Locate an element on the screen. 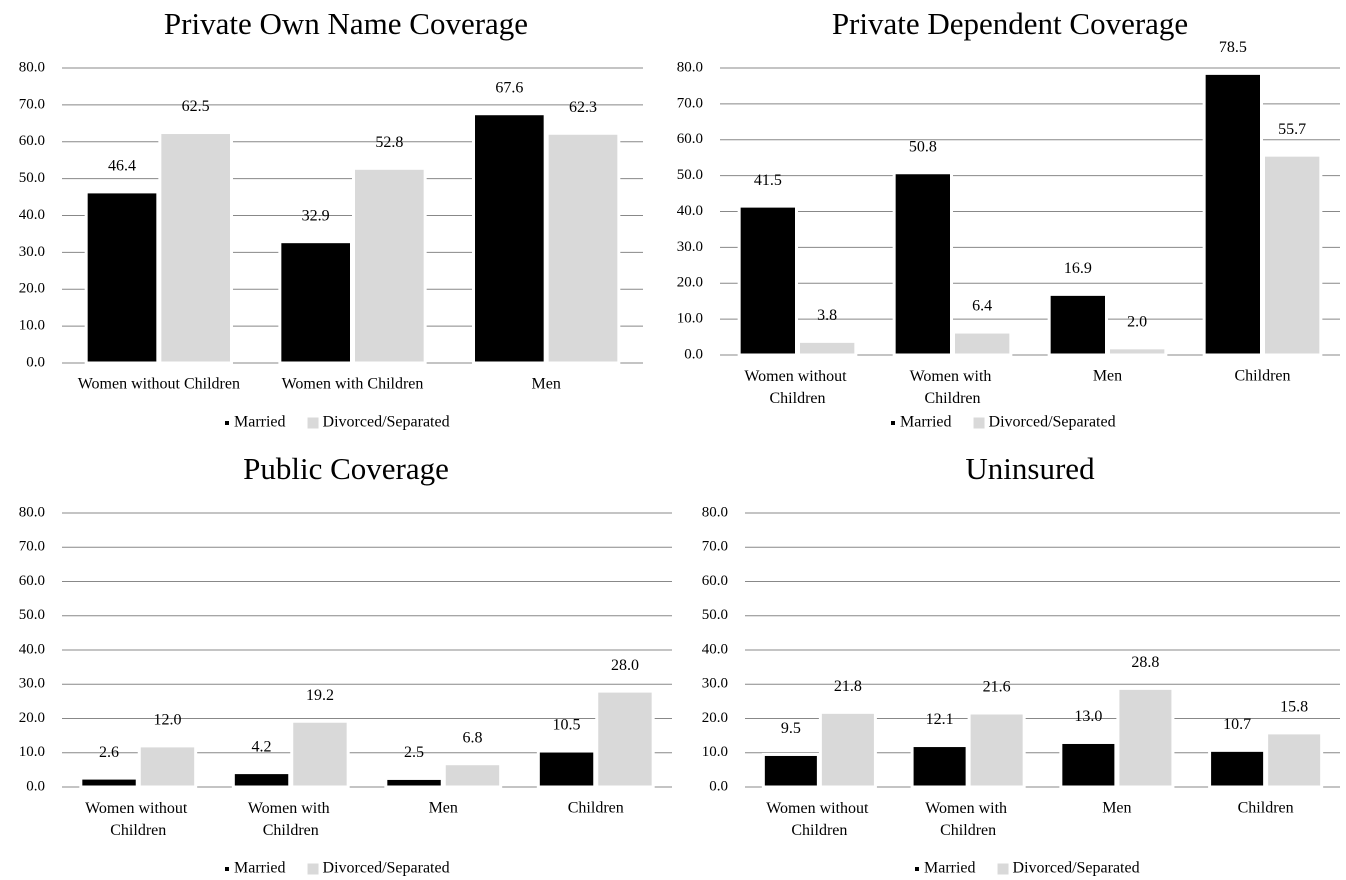 The image size is (1346, 880). data-label: 67.6 is located at coordinates (509, 87).